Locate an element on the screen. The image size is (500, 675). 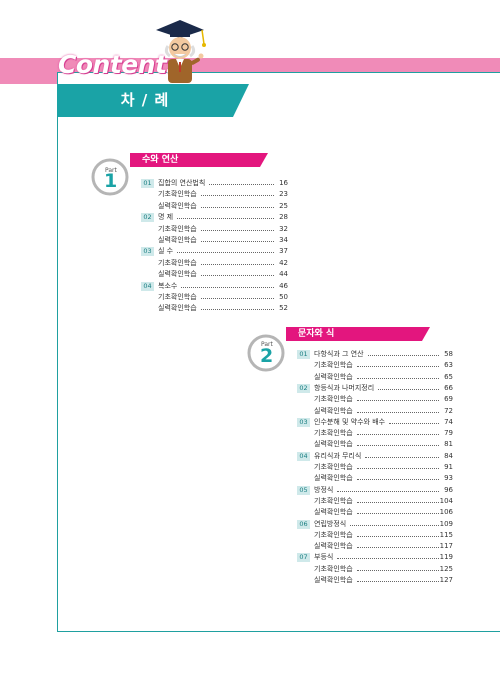
toc-row: 04 유리식과 무리식 84 is located at coordinates (375, 456).